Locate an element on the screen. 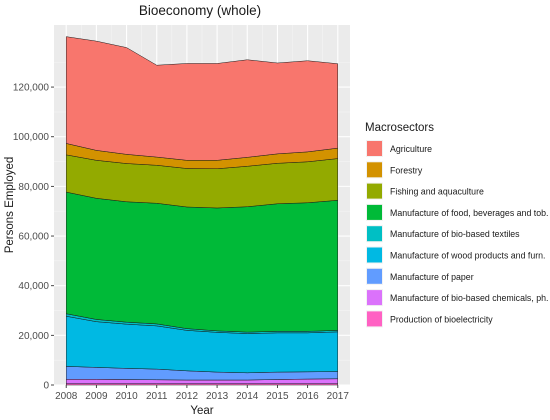  legend-label: Manufacture of bio-based chemicals, ph. is located at coordinates (469, 298).